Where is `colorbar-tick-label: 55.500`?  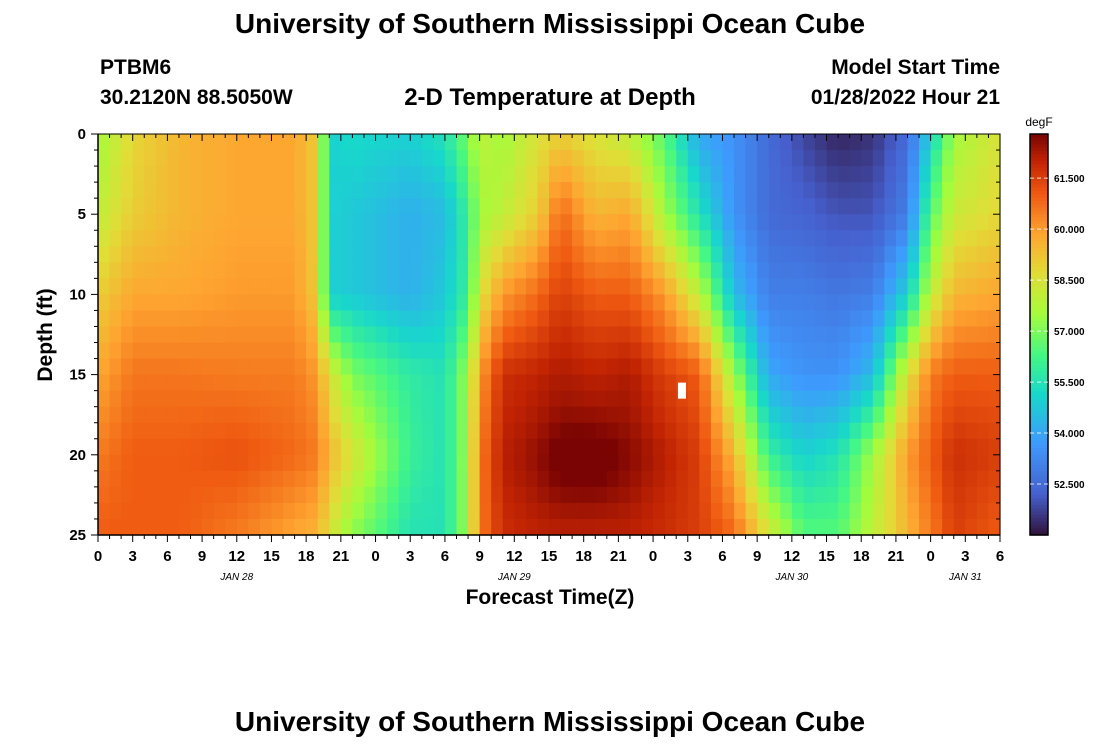 colorbar-tick-label: 55.500 is located at coordinates (1069, 383).